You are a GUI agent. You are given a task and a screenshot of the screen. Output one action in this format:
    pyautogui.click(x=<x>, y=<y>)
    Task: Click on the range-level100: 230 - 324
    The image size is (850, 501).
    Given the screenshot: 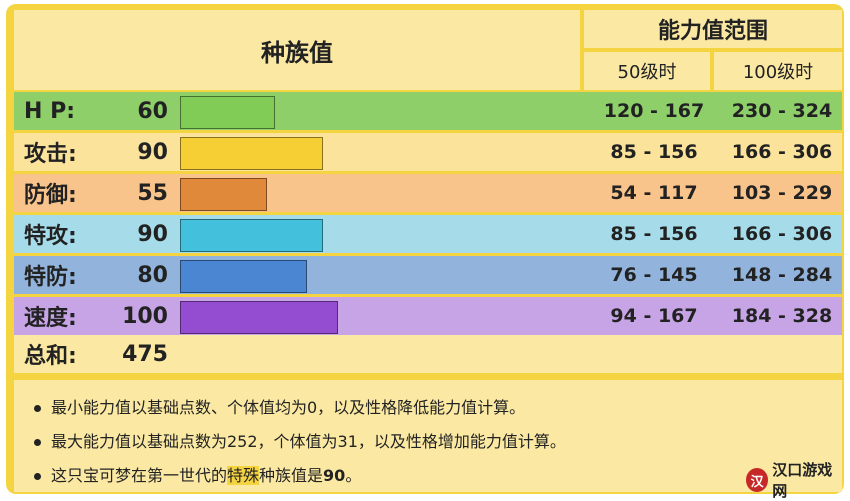 What is the action you would take?
    pyautogui.click(x=782, y=111)
    